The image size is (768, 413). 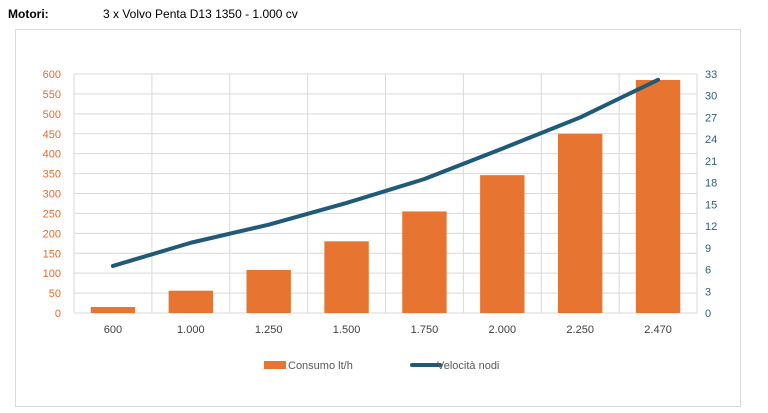 What do you see at coordinates (320, 366) in the screenshot?
I see `legend-label-consumo: Consumo lt/h` at bounding box center [320, 366].